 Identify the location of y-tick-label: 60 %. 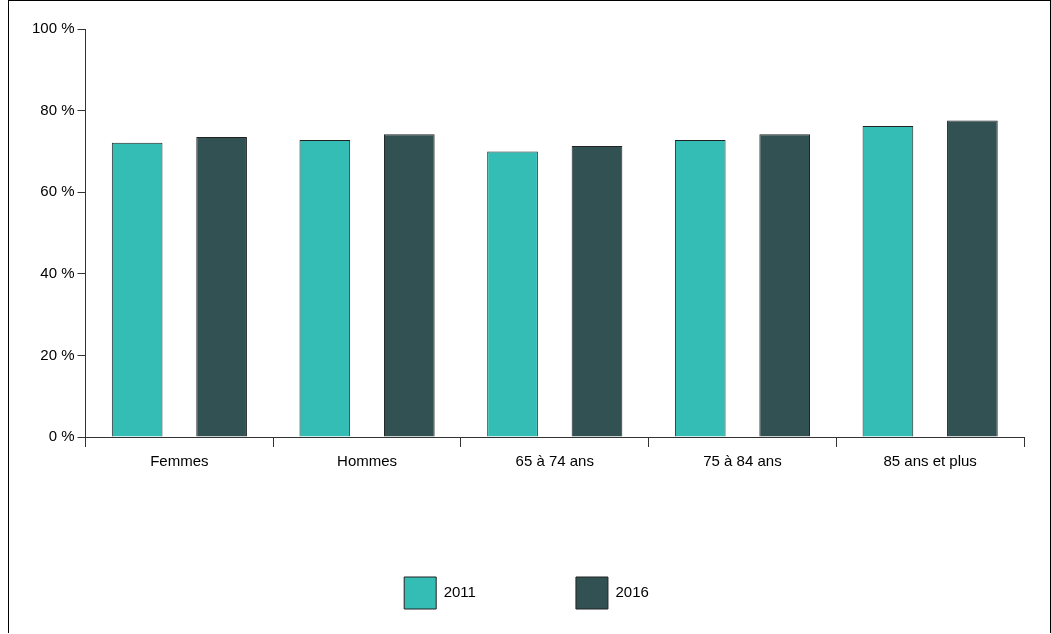
(57, 191).